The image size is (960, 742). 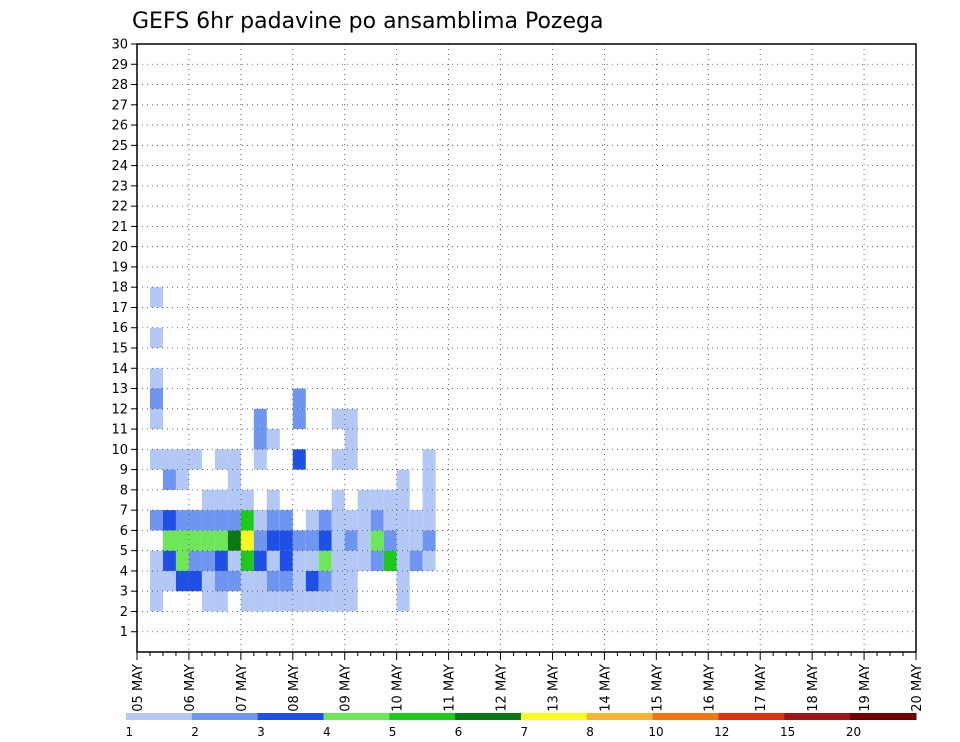 I want to click on y-tick-label-29: 29, so click(x=119, y=65).